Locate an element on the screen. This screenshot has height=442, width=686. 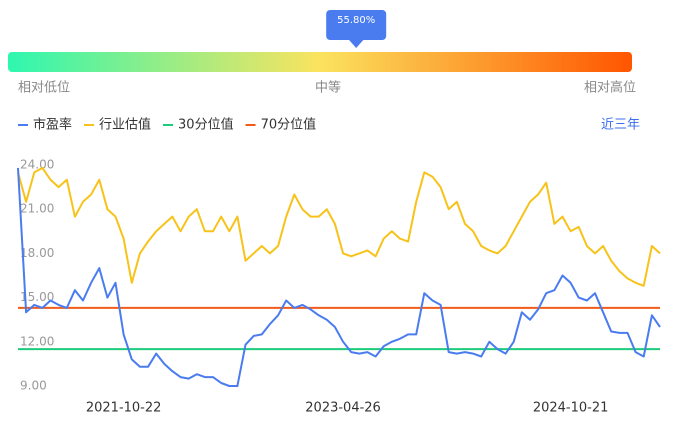
gauge-pointer is located at coordinates (356, 43).